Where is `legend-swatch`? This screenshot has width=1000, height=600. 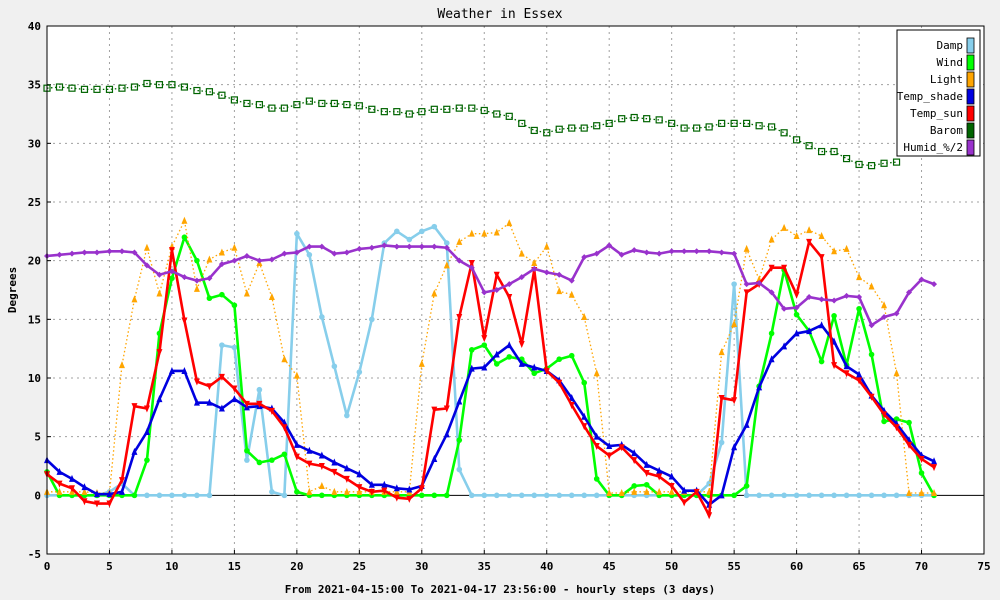
legend-swatch is located at coordinates (970, 130).